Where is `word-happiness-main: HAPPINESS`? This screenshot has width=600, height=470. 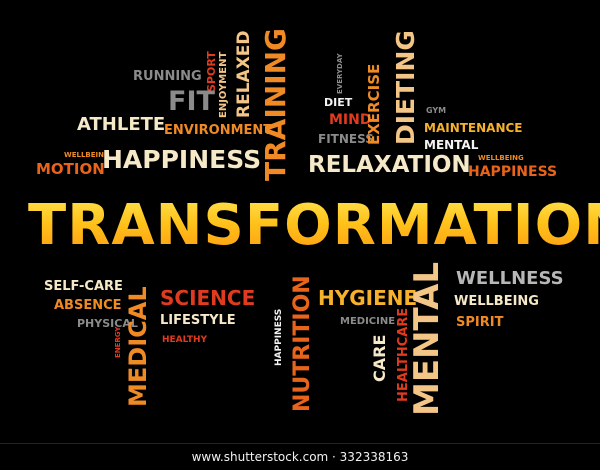
word-happiness-main: HAPPINESS is located at coordinates (182, 159).